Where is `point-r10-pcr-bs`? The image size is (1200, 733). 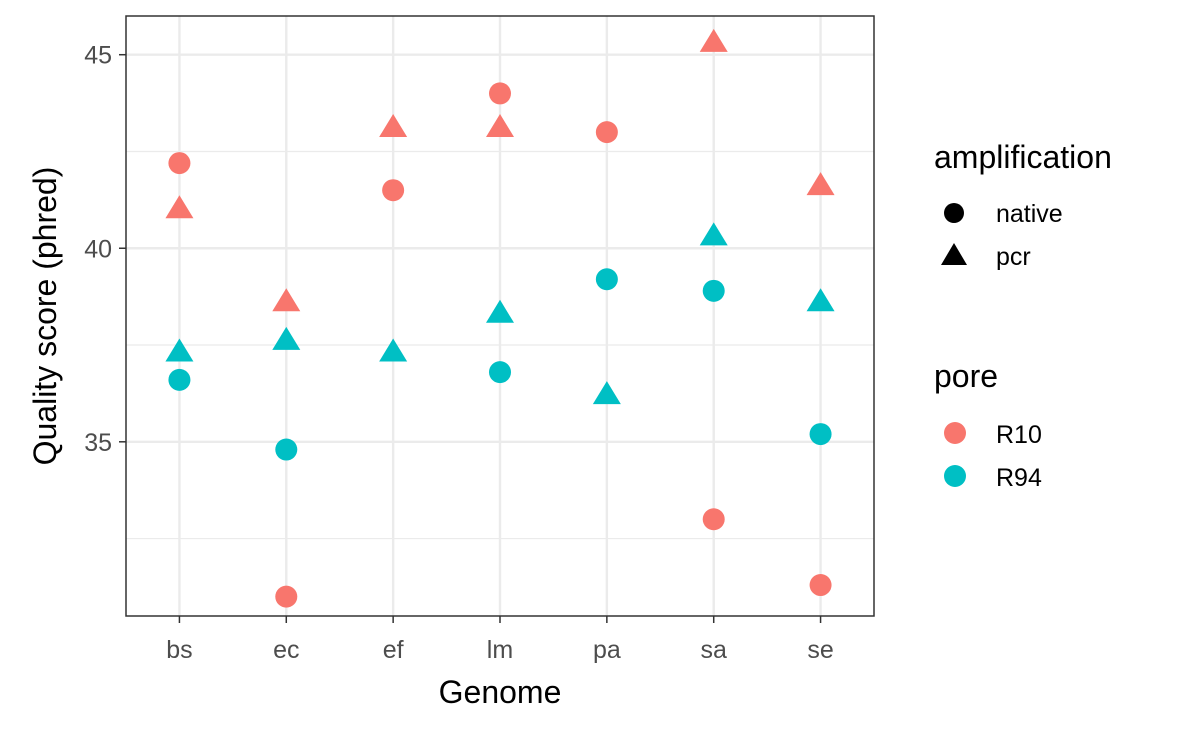
point-r10-pcr-bs is located at coordinates (179, 207).